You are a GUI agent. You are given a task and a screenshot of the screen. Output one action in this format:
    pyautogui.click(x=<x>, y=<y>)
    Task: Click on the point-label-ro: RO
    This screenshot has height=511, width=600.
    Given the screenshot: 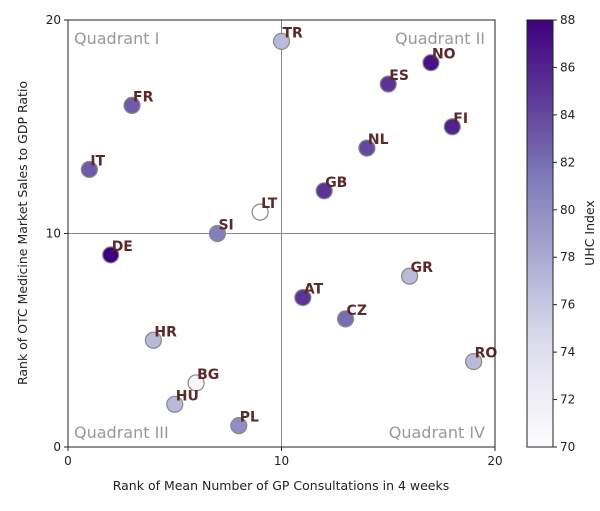 What is the action you would take?
    pyautogui.click(x=486, y=354)
    